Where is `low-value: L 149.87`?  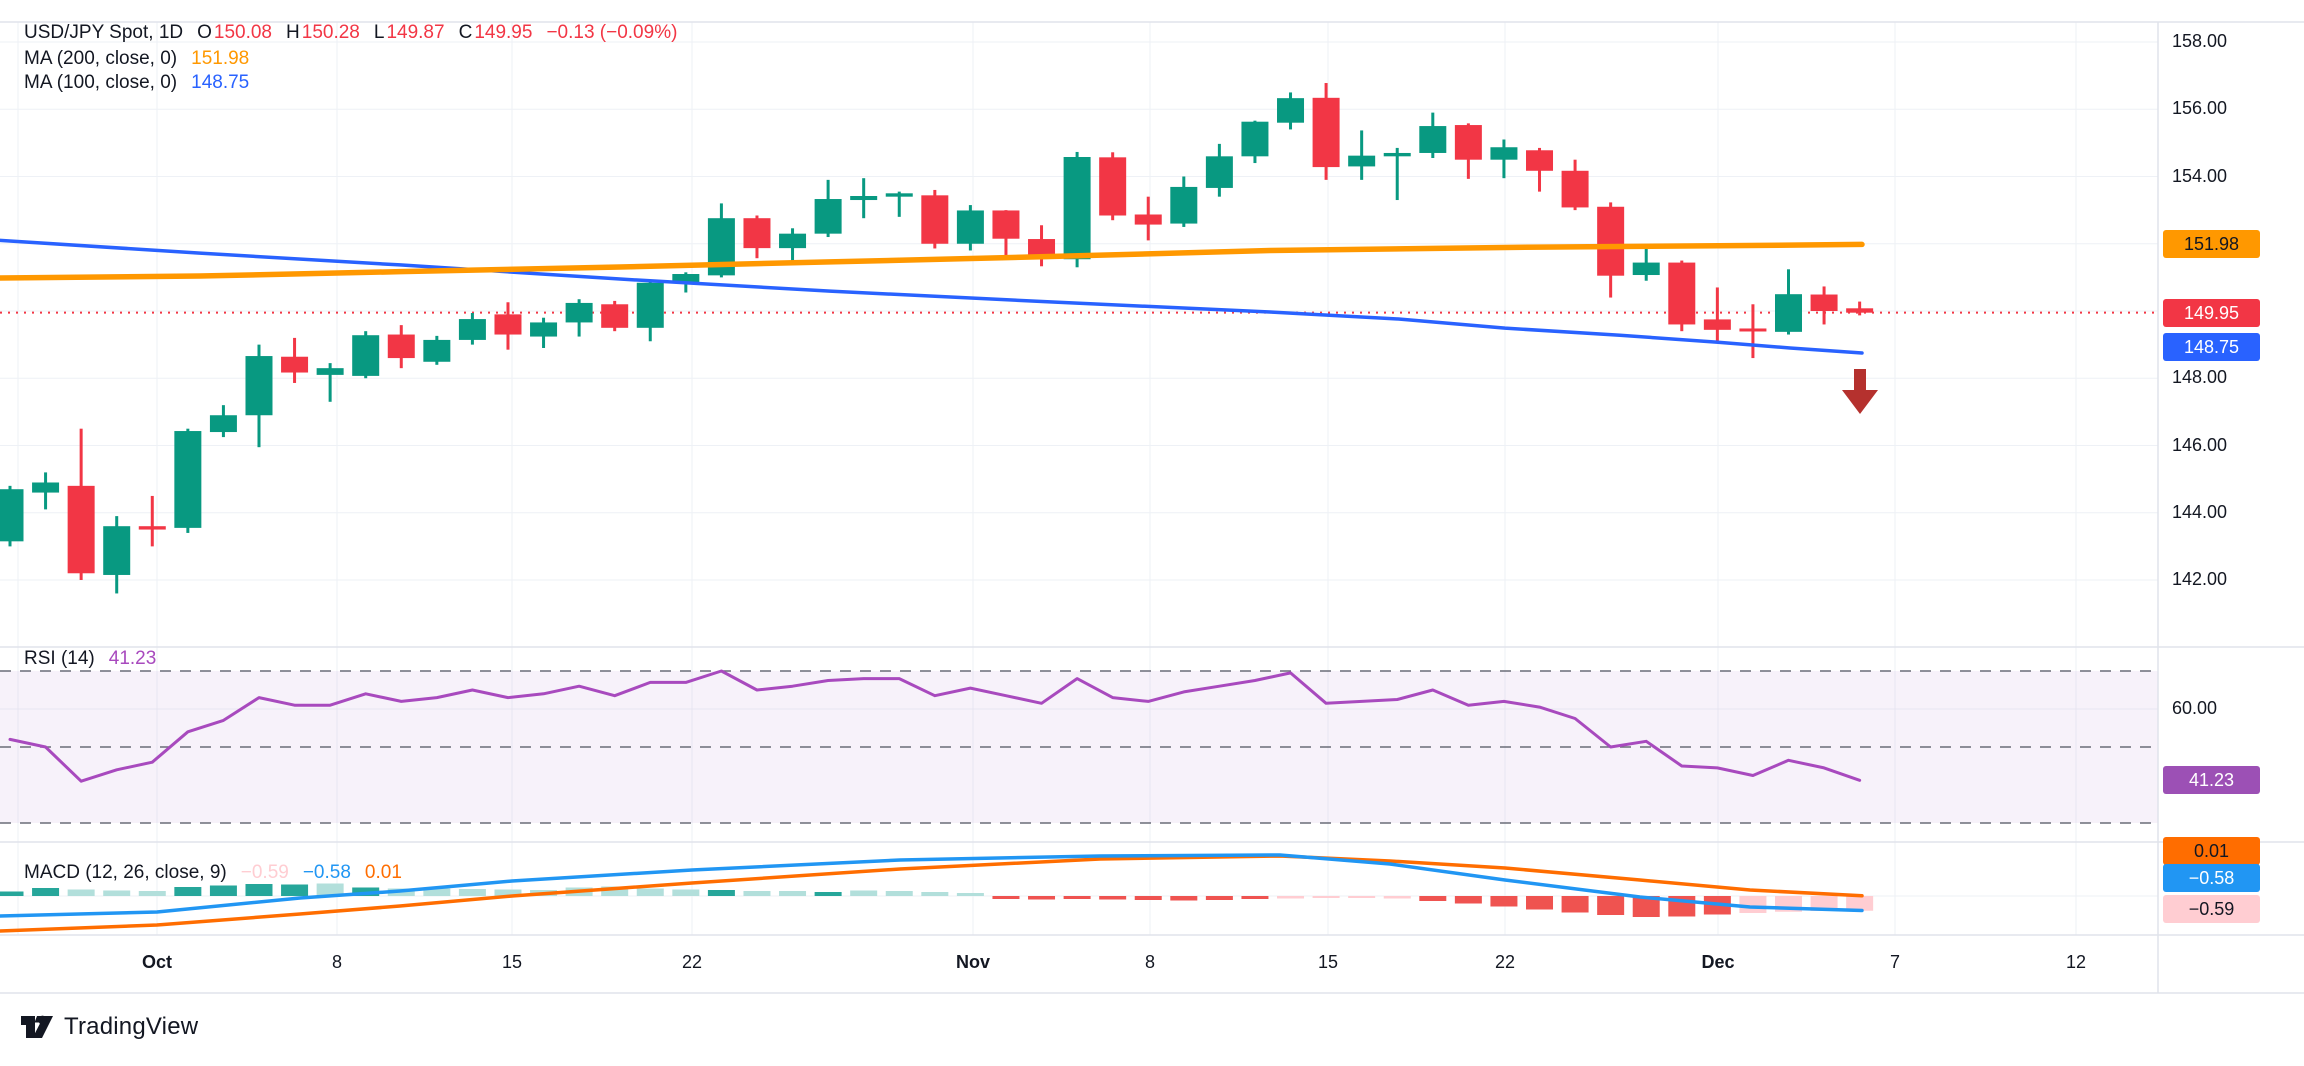 low-value: L 149.87 is located at coordinates (409, 32).